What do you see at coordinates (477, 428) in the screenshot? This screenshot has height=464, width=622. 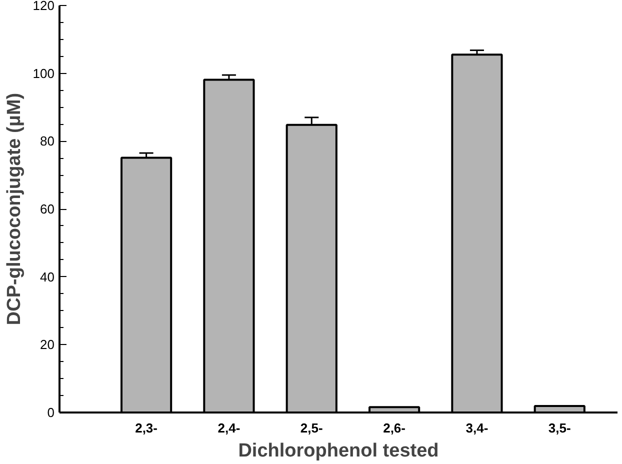 I see `x-tick-label: 3,4-` at bounding box center [477, 428].